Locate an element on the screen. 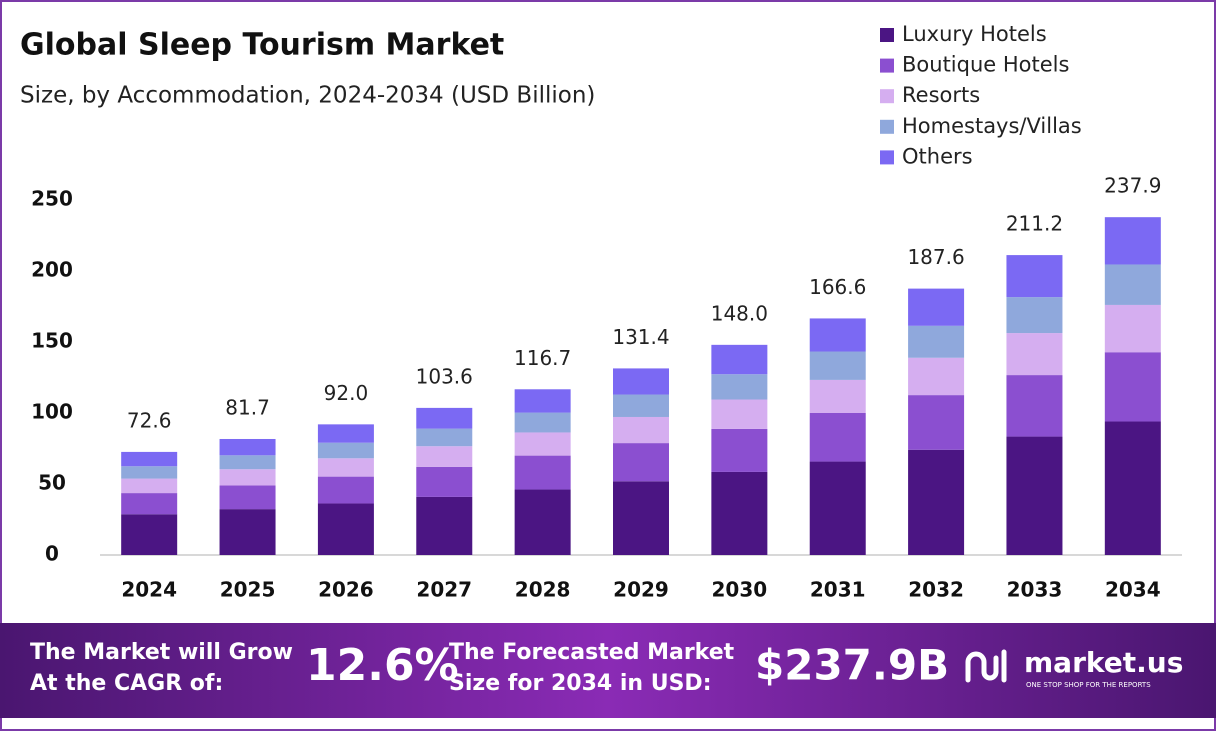 Image resolution: width=1216 pixels, height=735 pixels. total-label: 103.6 is located at coordinates (444, 376).